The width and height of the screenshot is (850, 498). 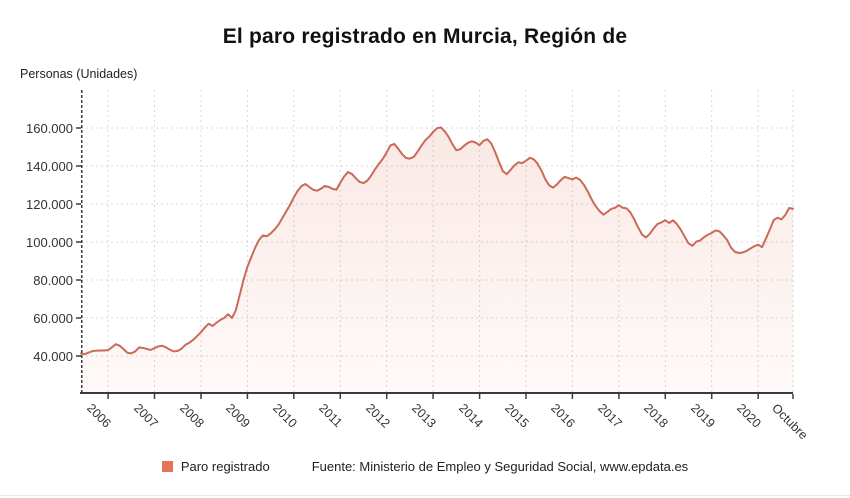 I want to click on legend-swatch, so click(x=167, y=466).